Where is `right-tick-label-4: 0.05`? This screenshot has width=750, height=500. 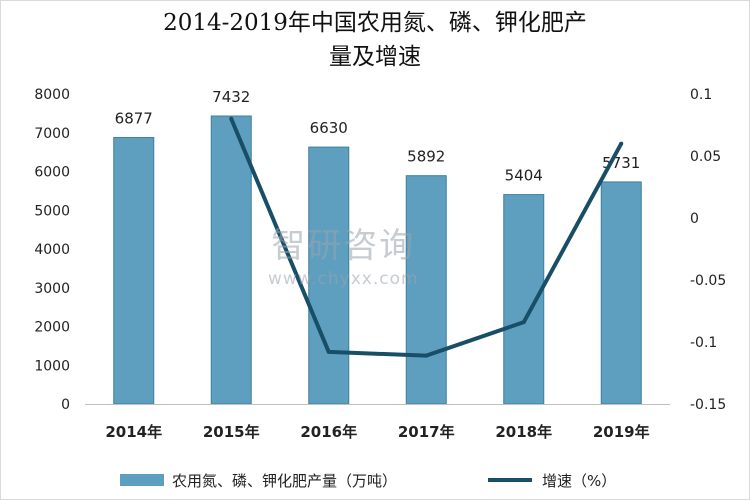 right-tick-label-4: 0.05 is located at coordinates (705, 157).